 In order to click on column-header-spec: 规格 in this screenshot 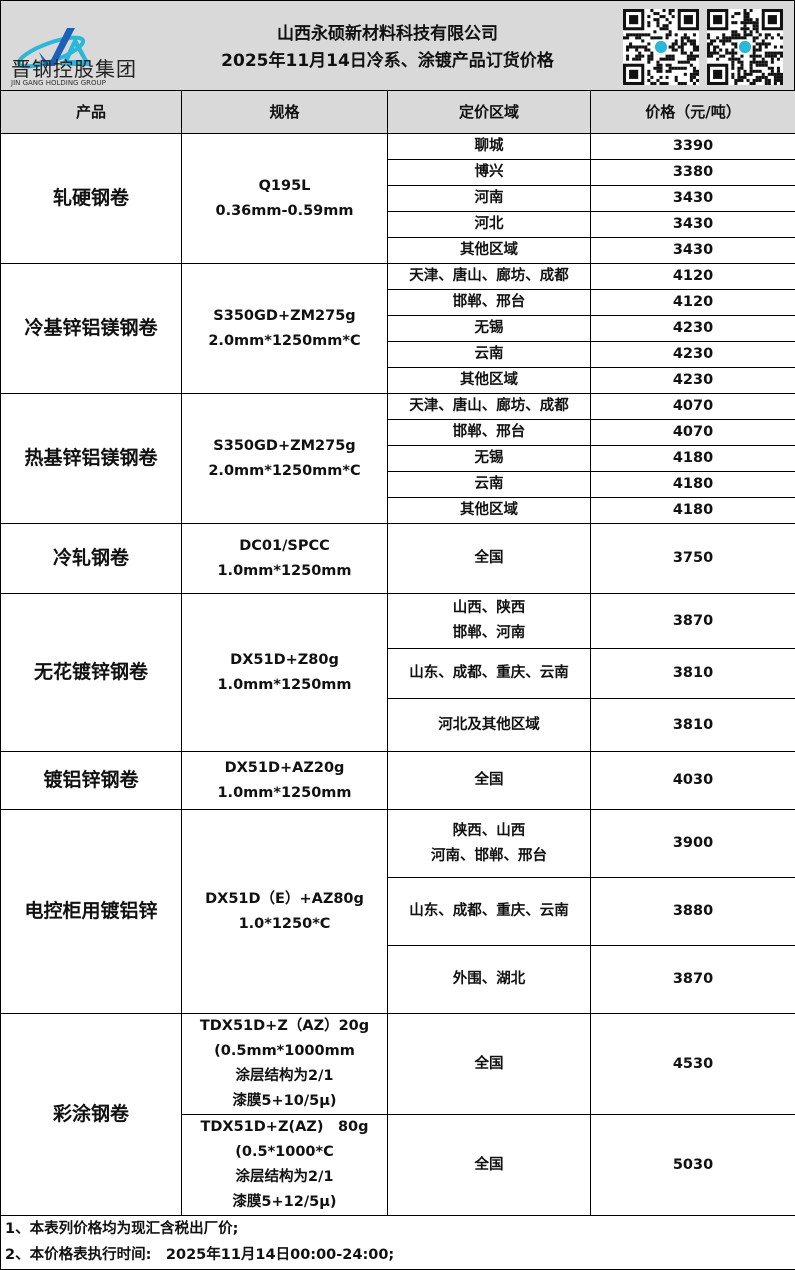, I will do `click(285, 112)`.